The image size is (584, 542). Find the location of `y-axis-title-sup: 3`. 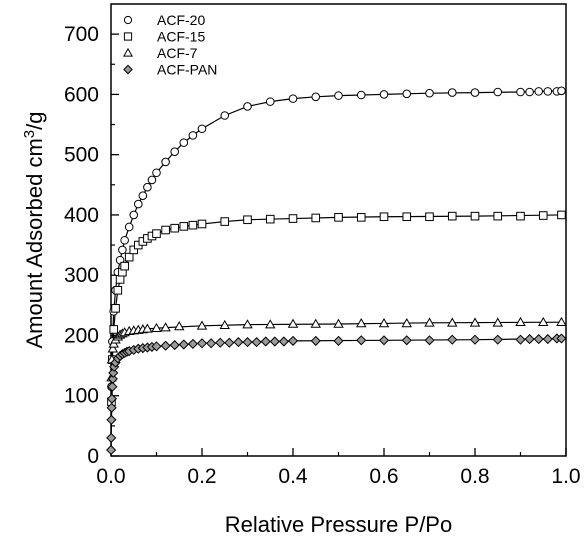

y-axis-title-sup: 3 is located at coordinates (29, 134).